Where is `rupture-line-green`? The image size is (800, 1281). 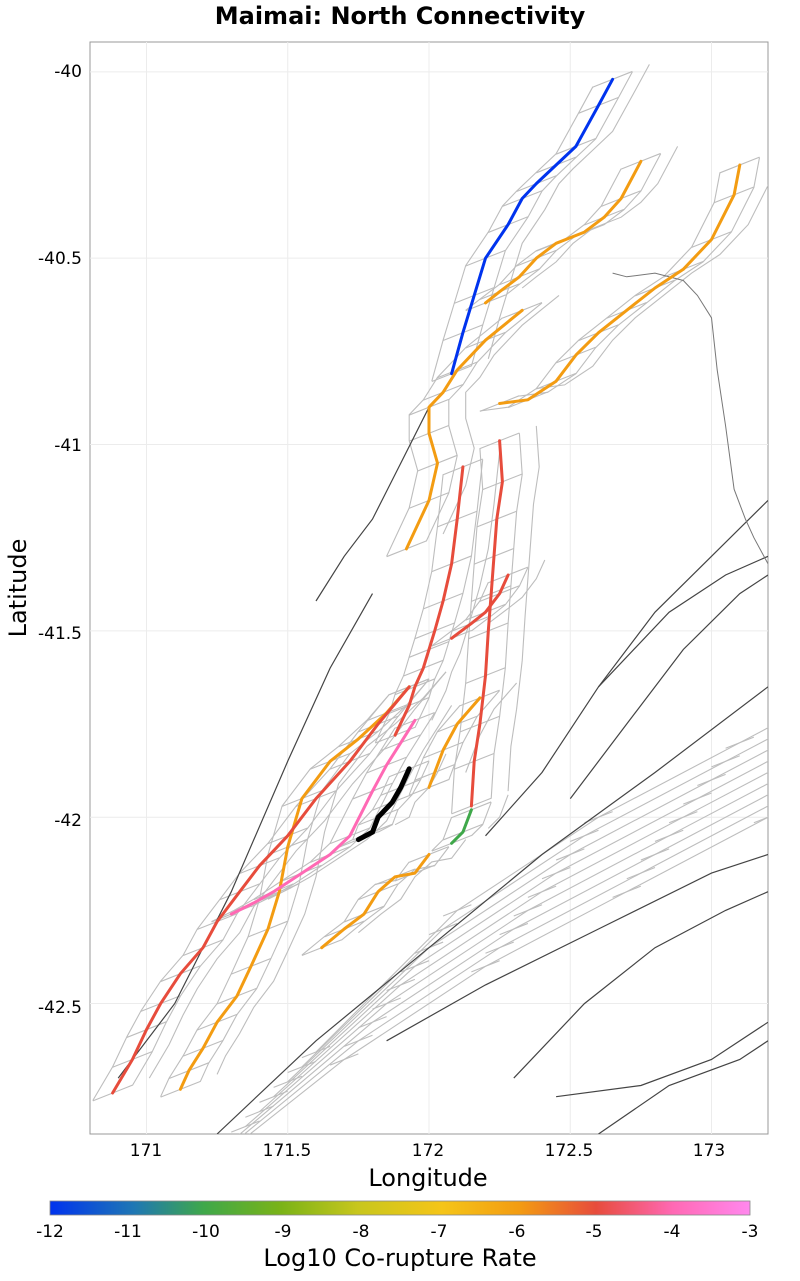 rupture-line-green is located at coordinates (461, 826).